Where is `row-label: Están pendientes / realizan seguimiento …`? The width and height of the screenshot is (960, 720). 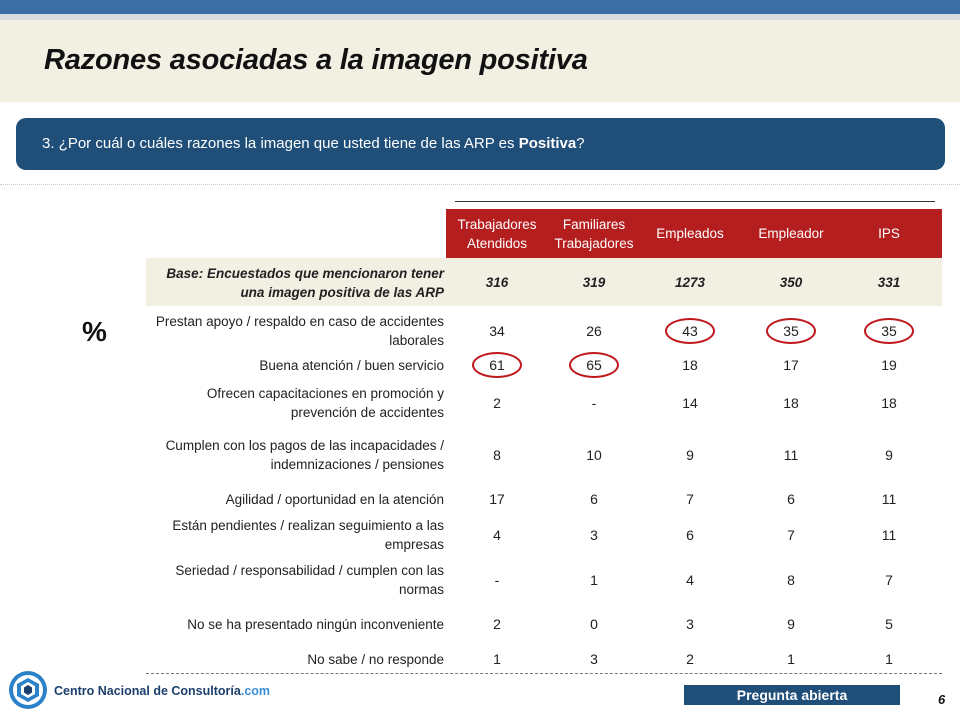 row-label: Están pendientes / realizan seguimiento … is located at coordinates (308, 535).